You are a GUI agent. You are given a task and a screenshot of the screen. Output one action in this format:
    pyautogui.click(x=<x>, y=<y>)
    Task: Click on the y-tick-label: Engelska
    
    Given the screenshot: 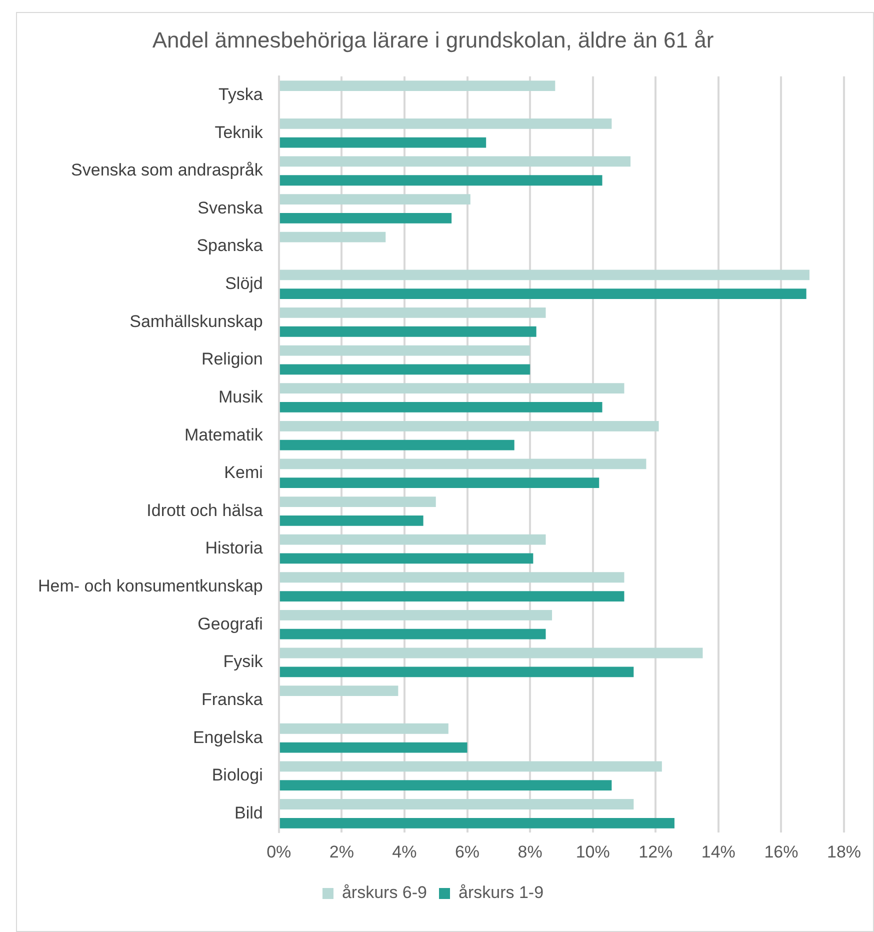 What is the action you would take?
    pyautogui.click(x=228, y=737)
    